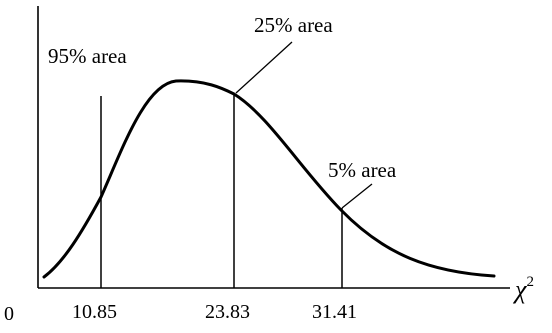 Image resolution: width=552 pixels, height=333 pixels. What do you see at coordinates (530, 282) in the screenshot?
I see `chi-superscript: 2` at bounding box center [530, 282].